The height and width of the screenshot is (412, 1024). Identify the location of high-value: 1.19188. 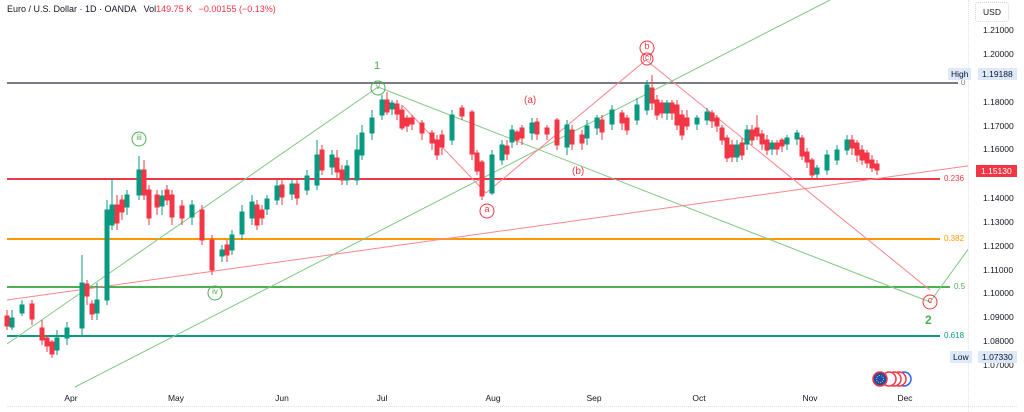
(997, 74).